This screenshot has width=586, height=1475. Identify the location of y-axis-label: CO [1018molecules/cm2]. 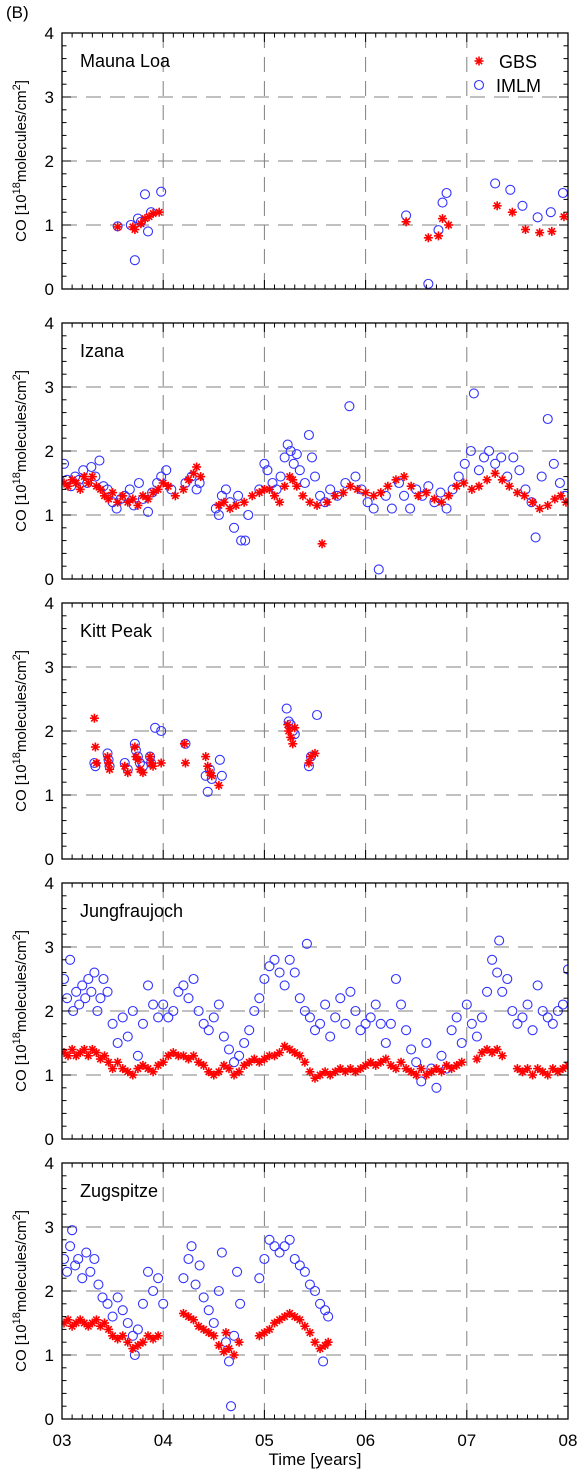
(20, 451).